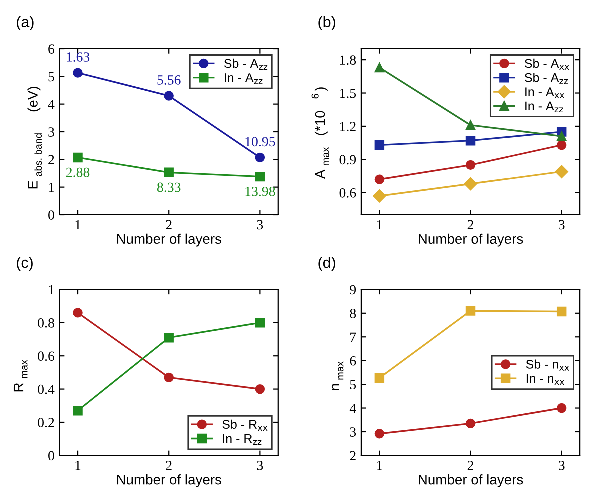 The image size is (598, 490). I want to click on y-axis-title: nmax, so click(338, 376).